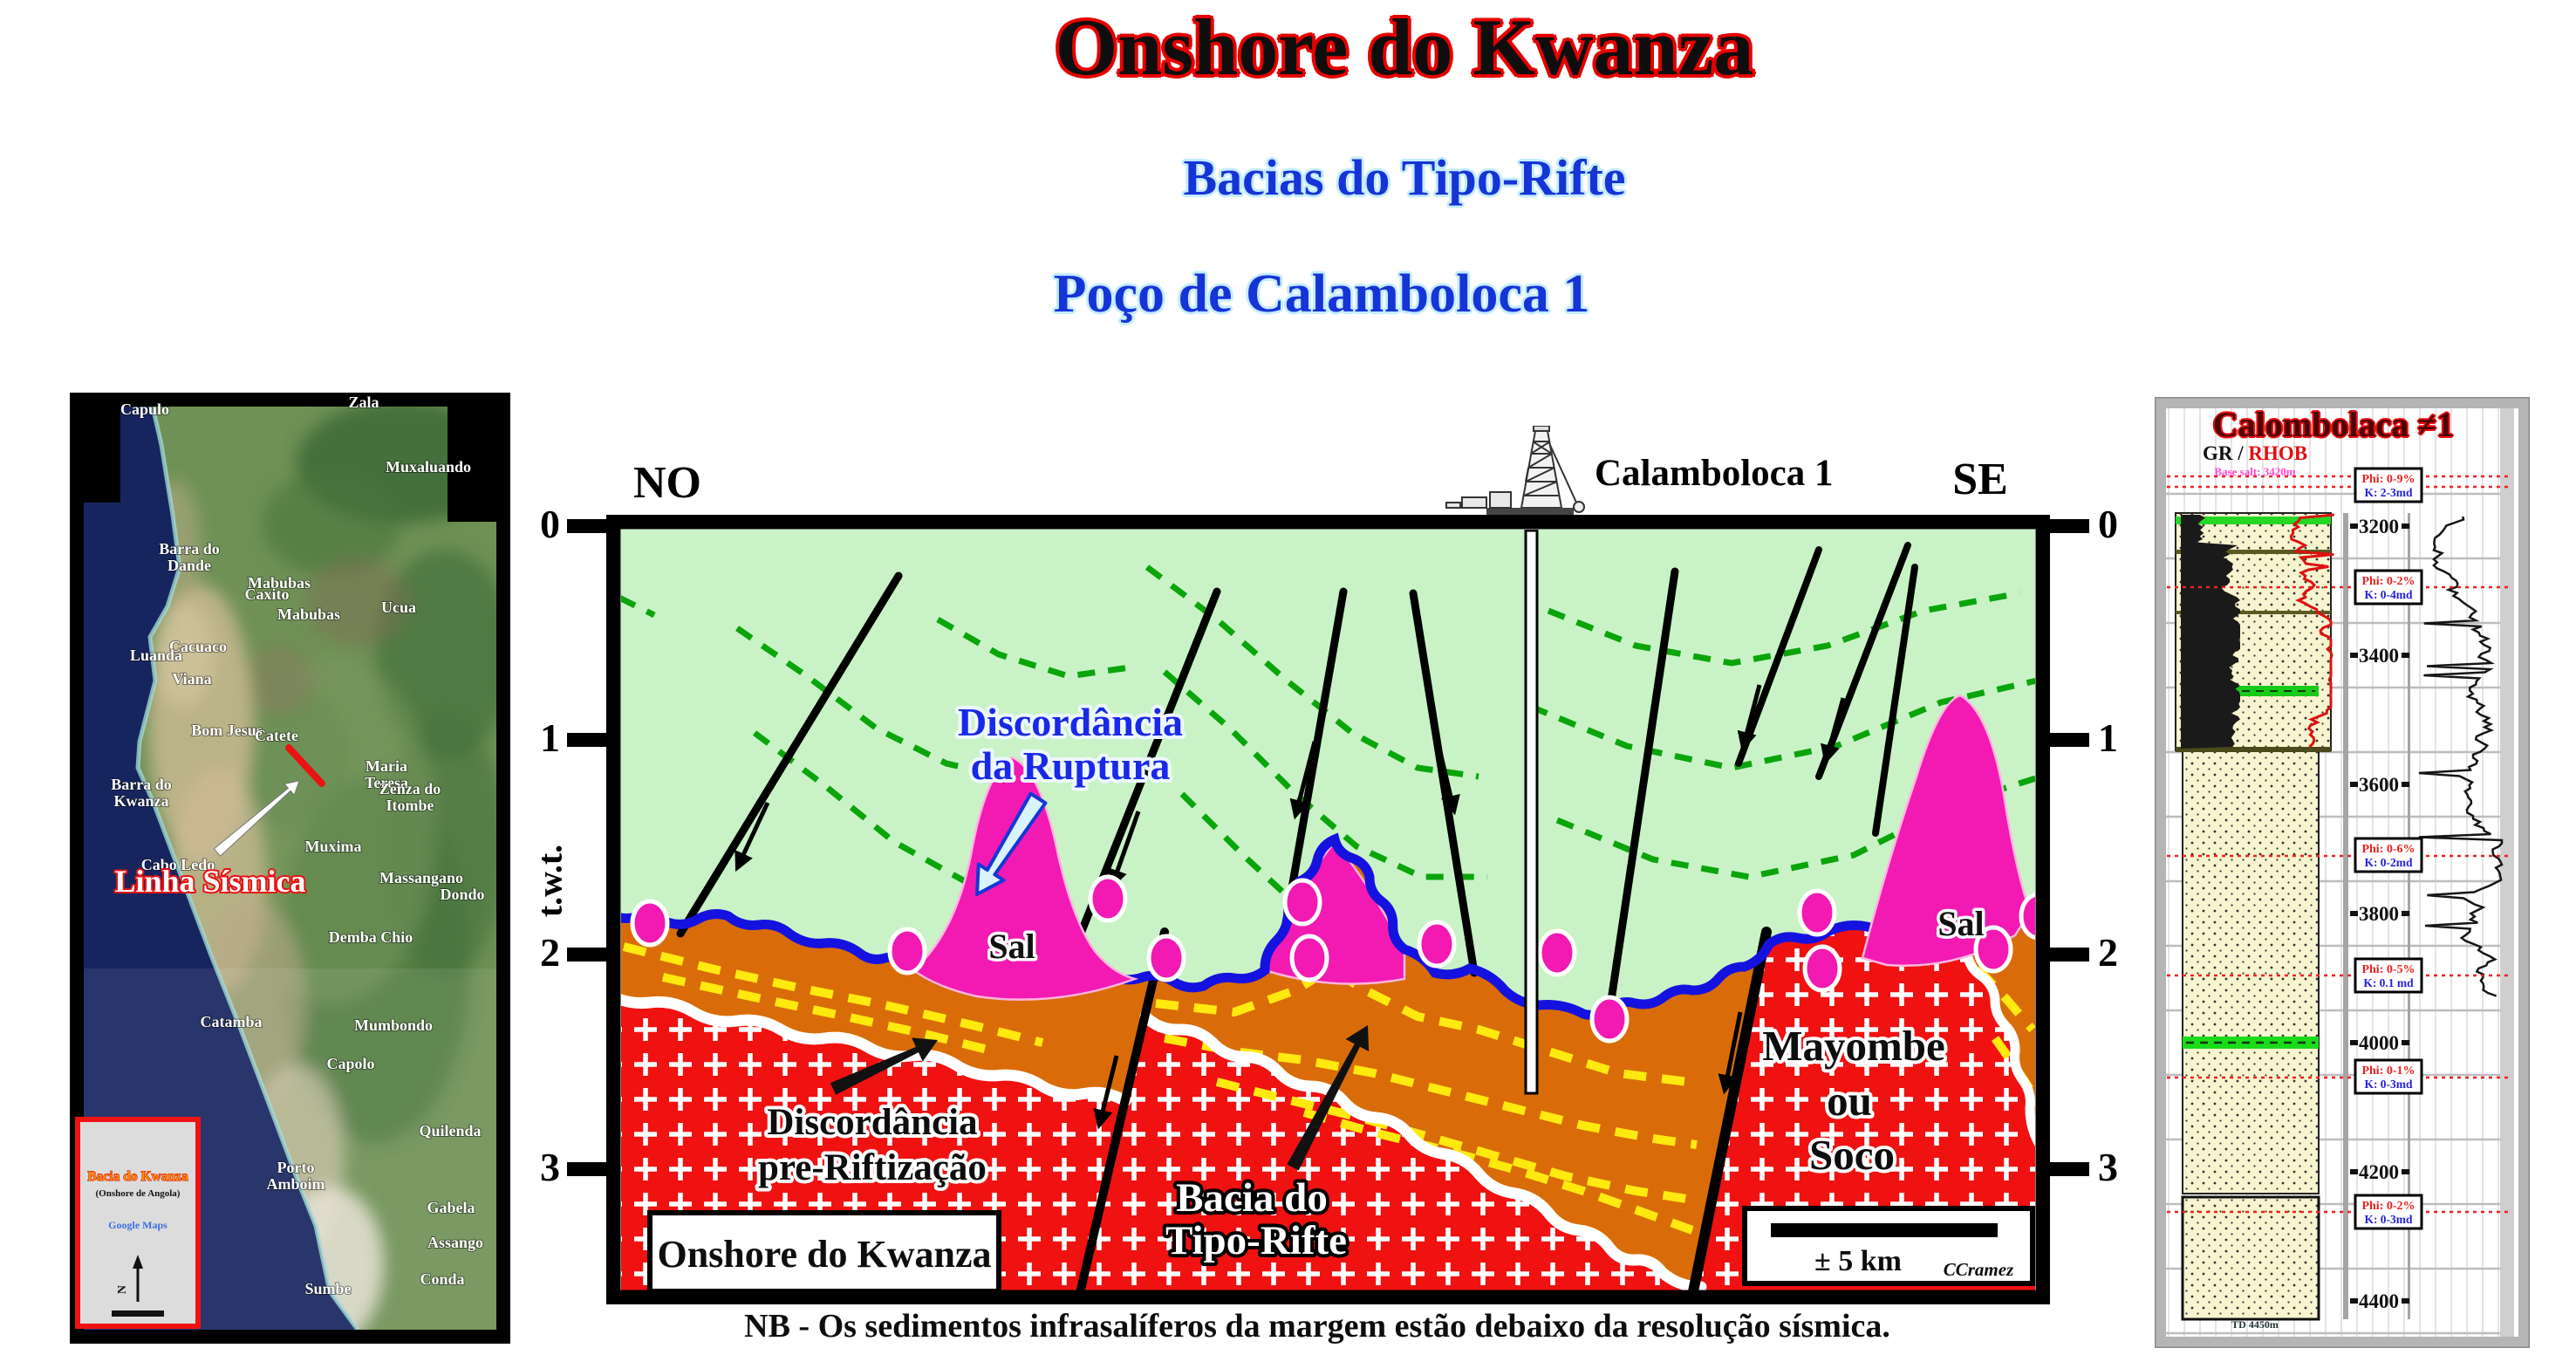 The image size is (2576, 1355). What do you see at coordinates (1404, 177) in the screenshot?
I see `page-subtitle-1: Bacias do Tipo-Rifte` at bounding box center [1404, 177].